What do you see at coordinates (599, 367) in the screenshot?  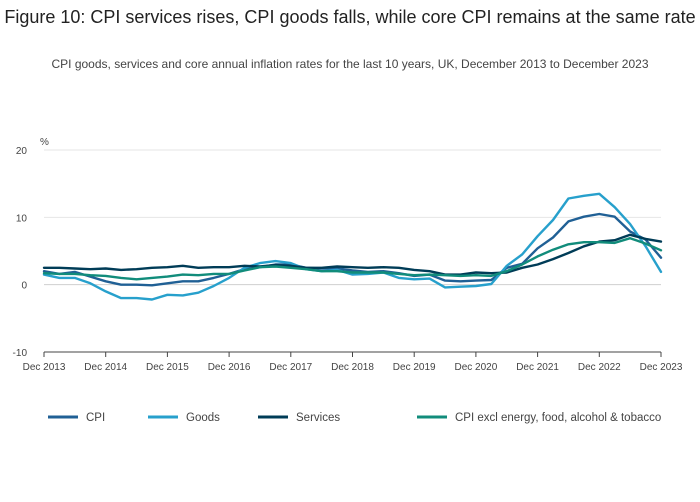 I see `x-tick-label: Dec 2022` at bounding box center [599, 367].